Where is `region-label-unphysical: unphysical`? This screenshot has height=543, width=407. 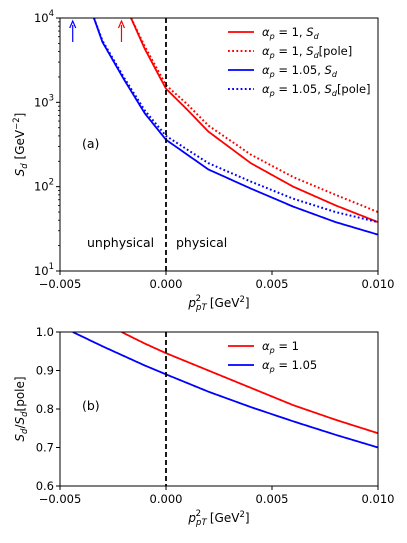
region-label-unphysical: unphysical is located at coordinates (120, 242).